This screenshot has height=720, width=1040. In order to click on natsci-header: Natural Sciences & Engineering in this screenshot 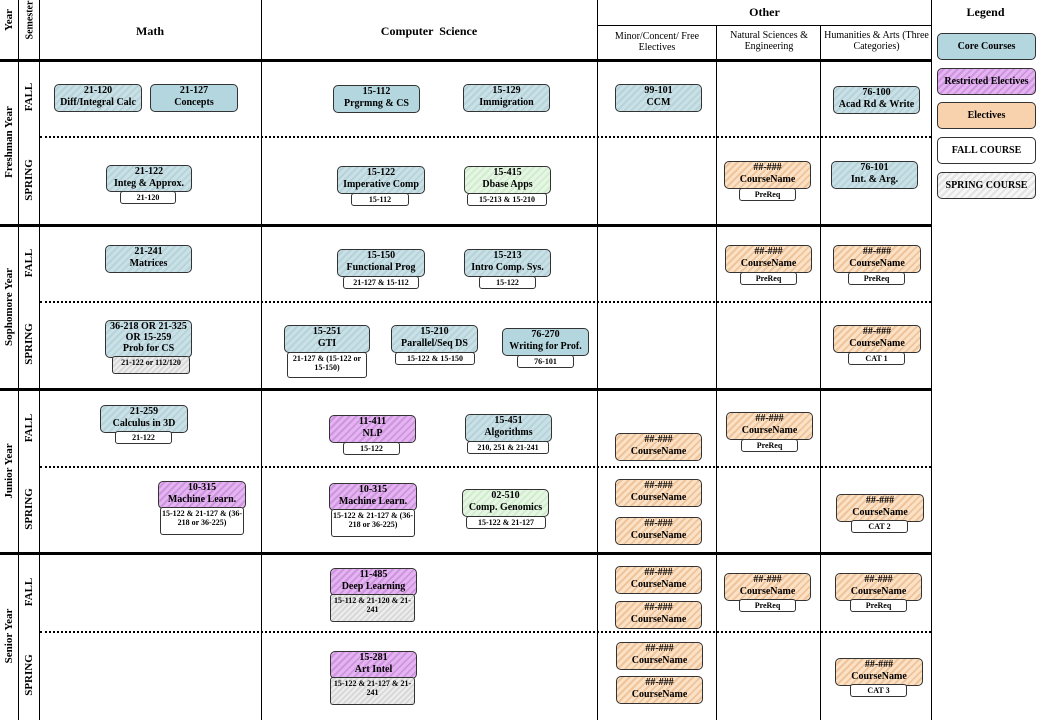, I will do `click(769, 41)`.